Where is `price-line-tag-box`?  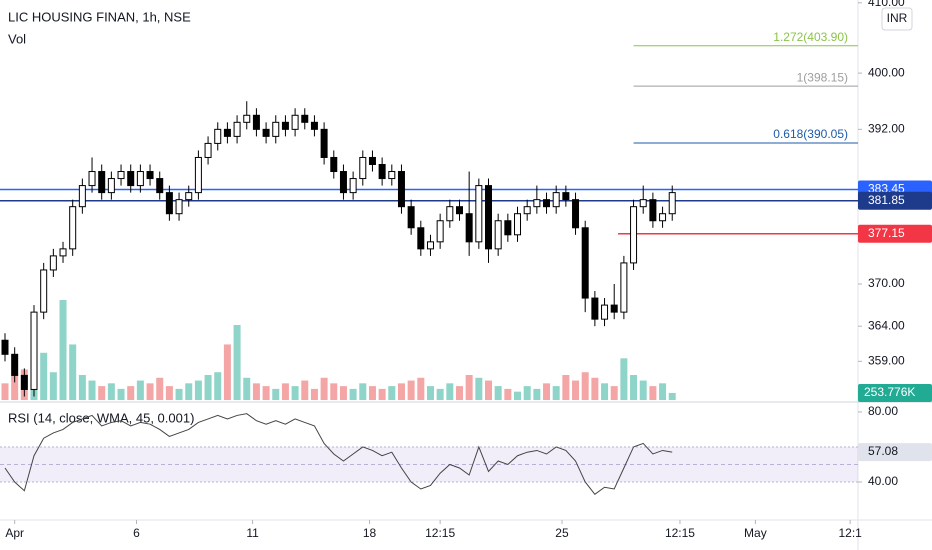 price-line-tag-box is located at coordinates (895, 200).